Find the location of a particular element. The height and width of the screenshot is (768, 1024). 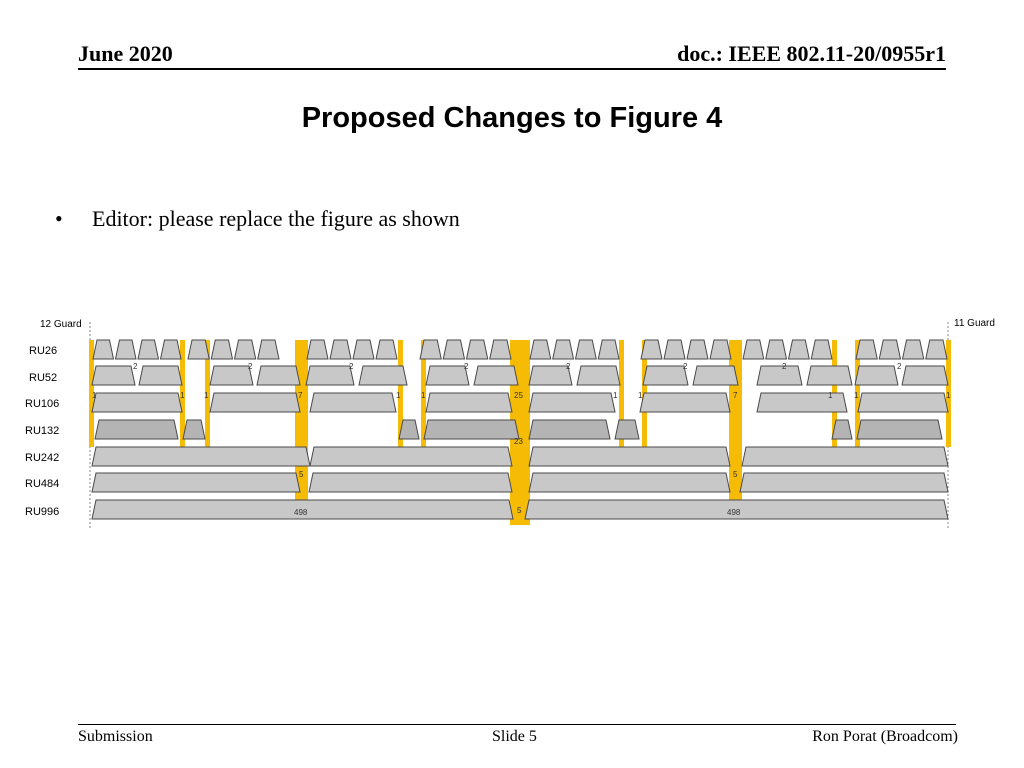

tone-label-23: 23 is located at coordinates (518, 441).